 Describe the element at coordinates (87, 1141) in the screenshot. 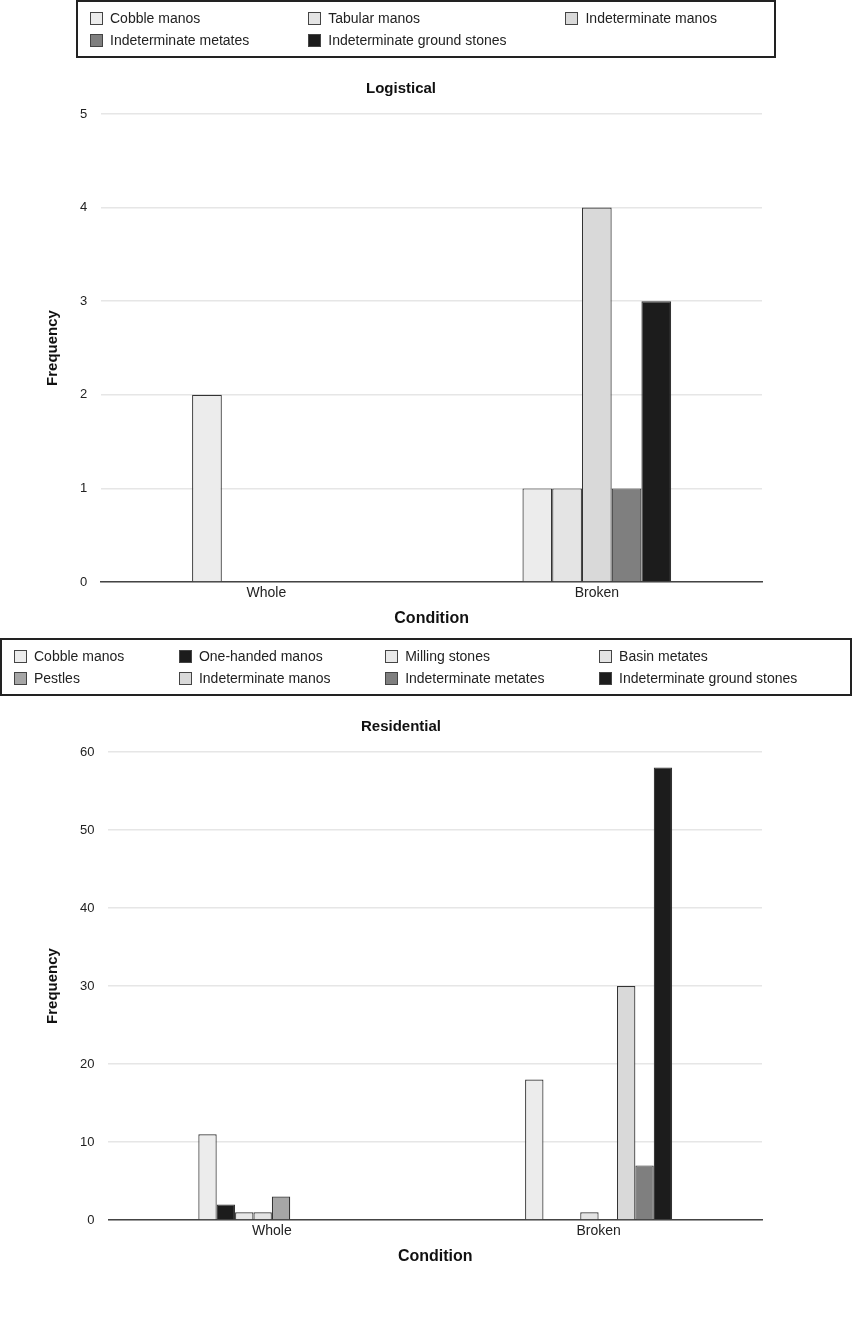

I see `y-tick-label: 10` at that location.